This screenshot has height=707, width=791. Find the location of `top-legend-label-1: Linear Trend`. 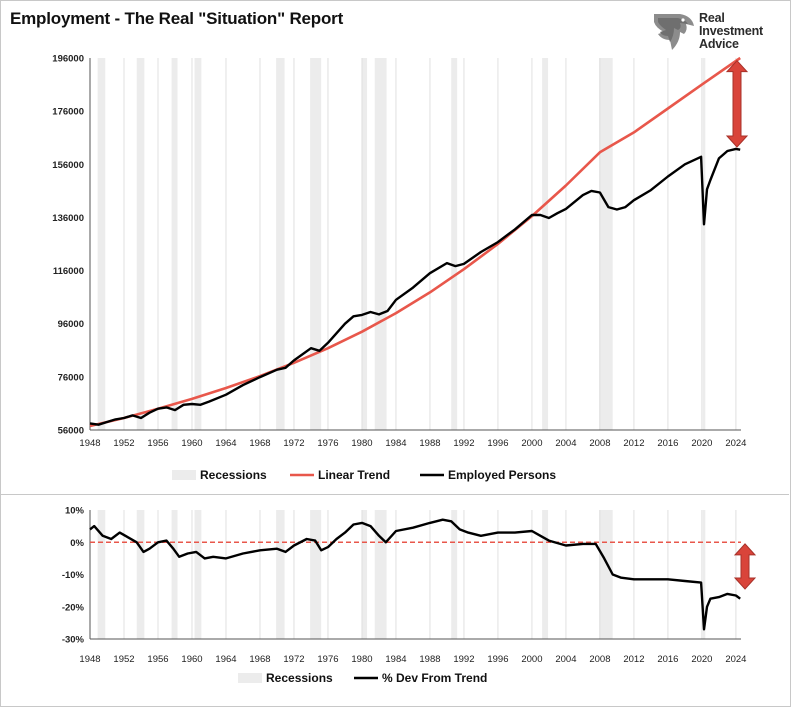

top-legend-label-1: Linear Trend is located at coordinates (354, 475).